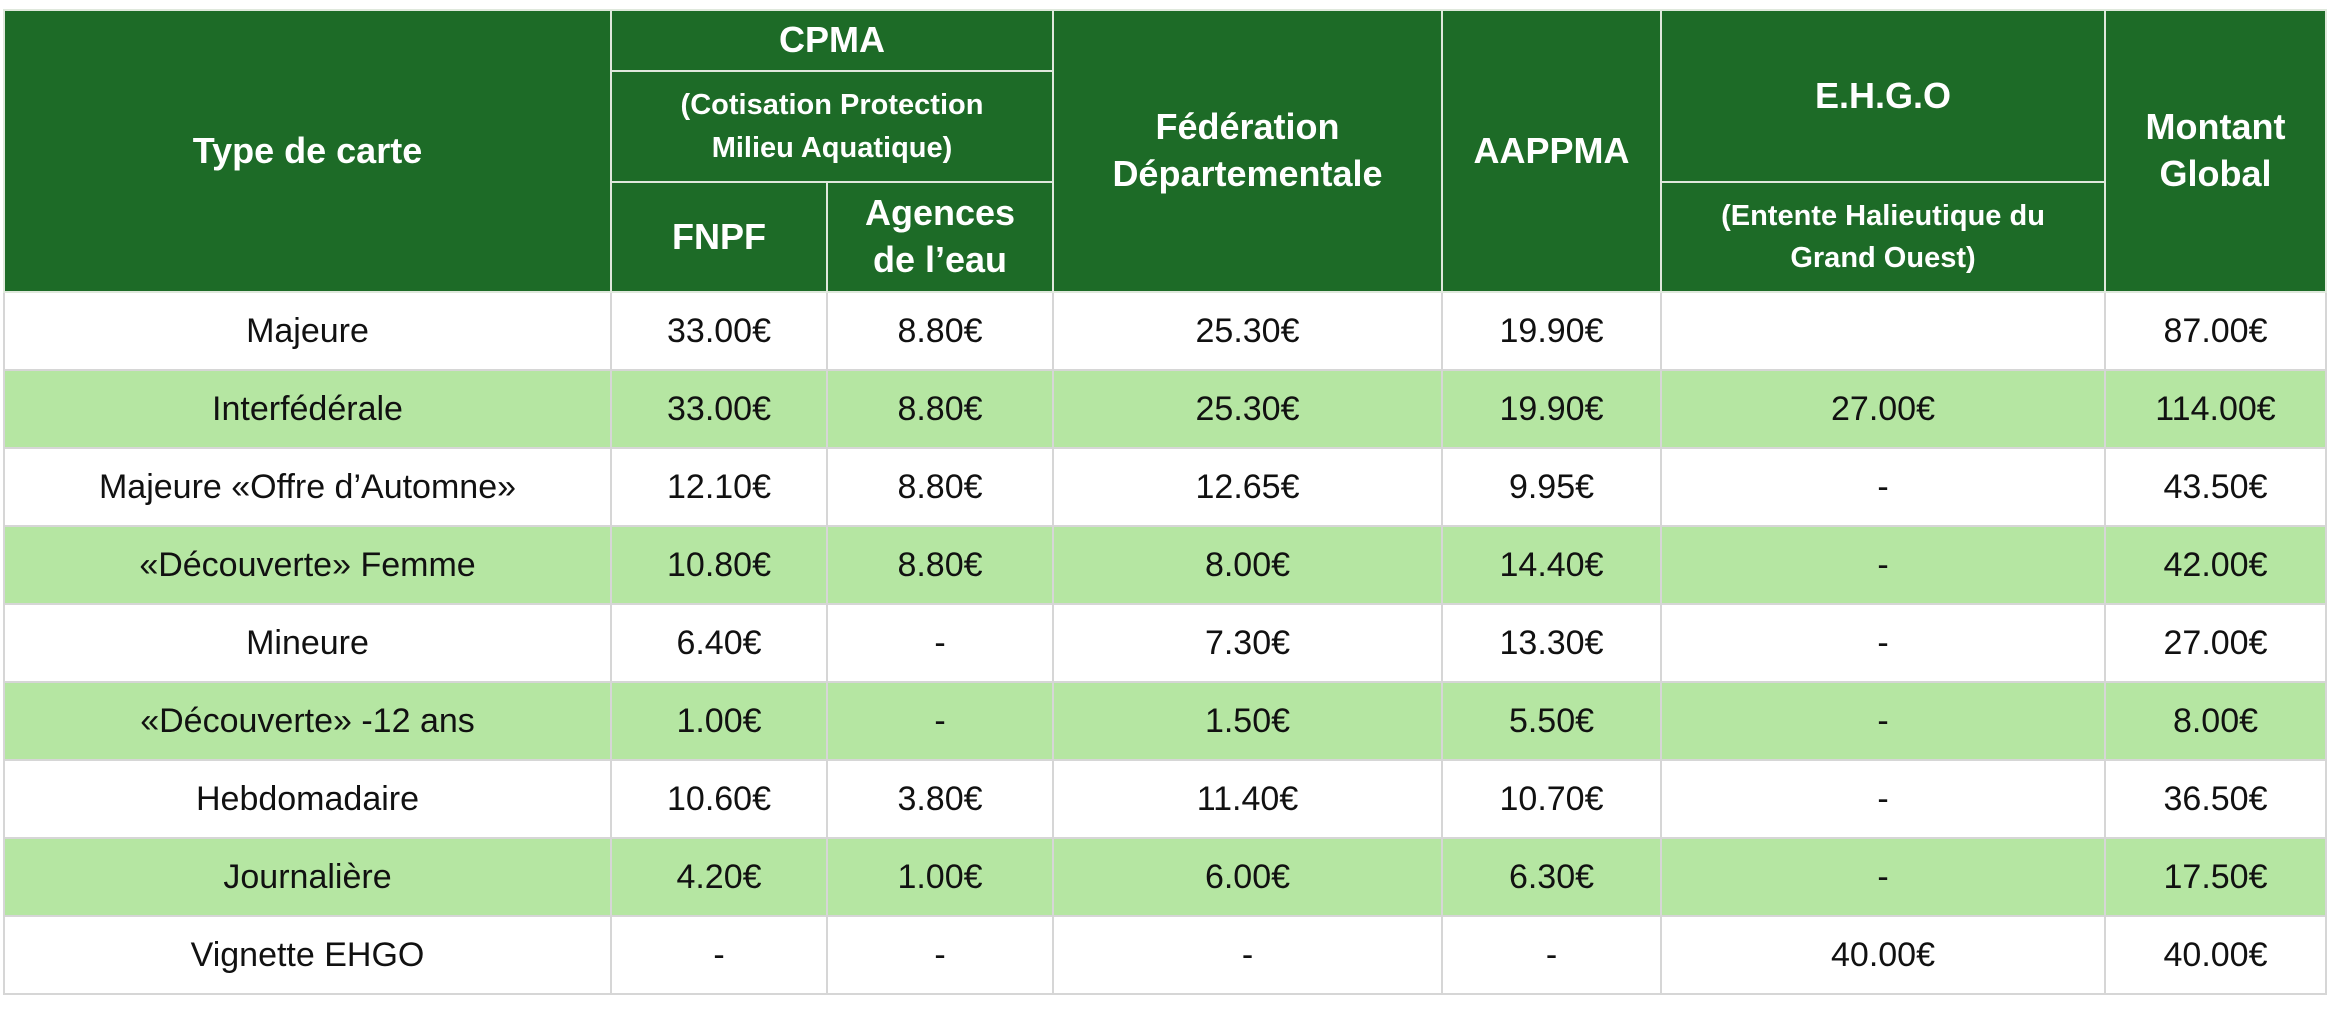  What do you see at coordinates (1551, 721) in the screenshot?
I see `cell-aappma: 5.50€` at bounding box center [1551, 721].